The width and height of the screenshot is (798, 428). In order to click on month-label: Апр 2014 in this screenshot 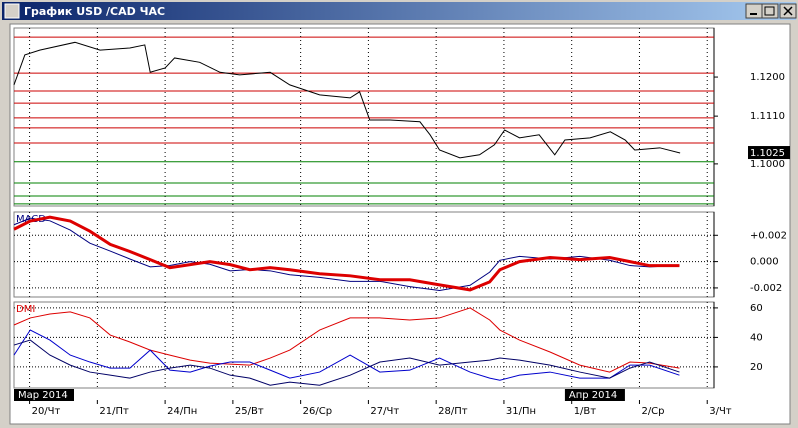, I will do `click(593, 395)`.